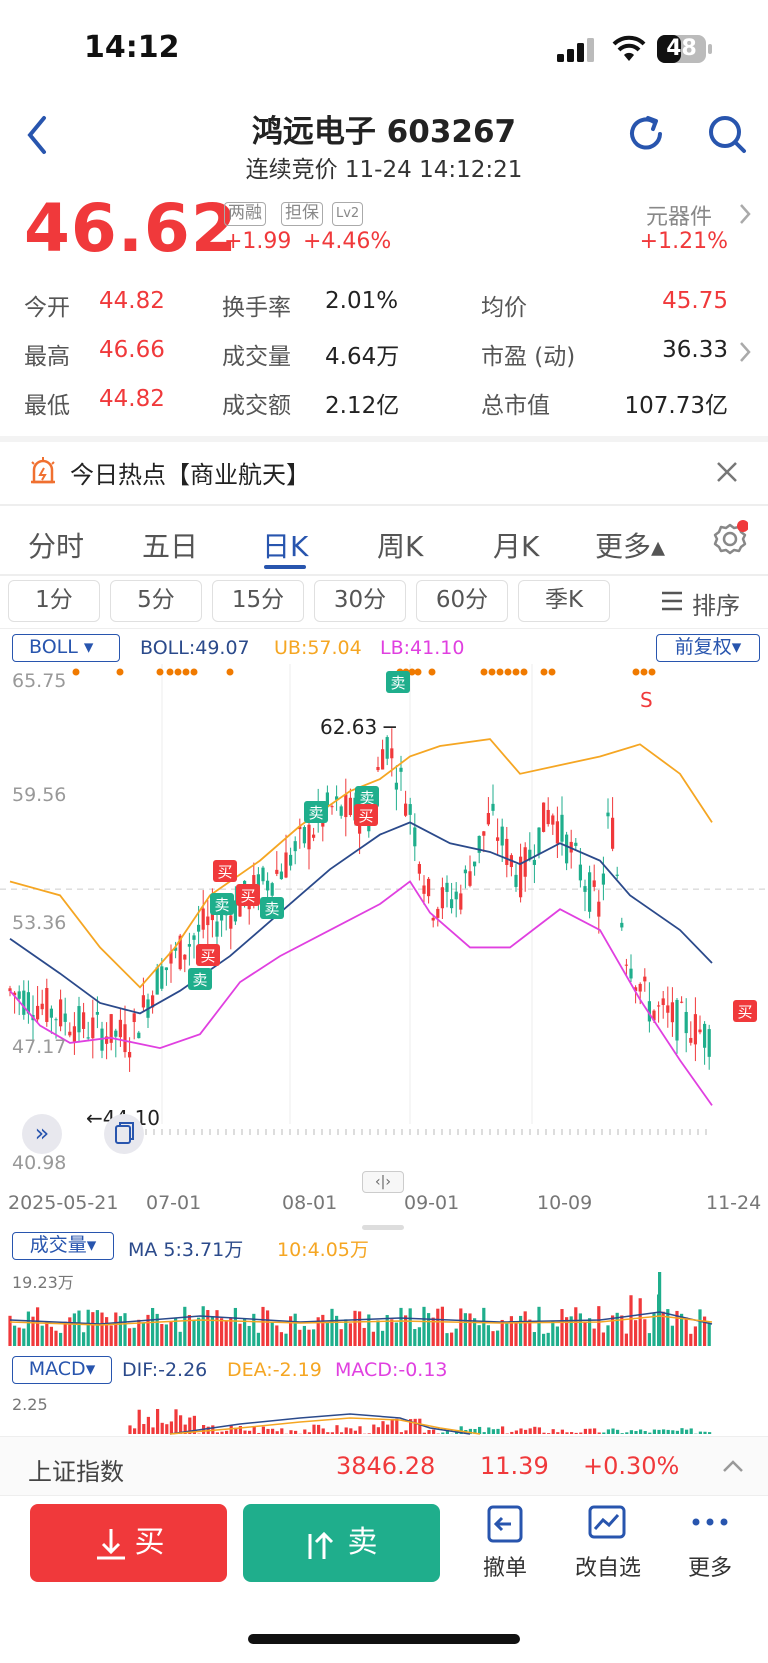 The height and width of the screenshot is (1663, 768). What do you see at coordinates (110, 1543) in the screenshot?
I see `buy-arrow-icon` at bounding box center [110, 1543].